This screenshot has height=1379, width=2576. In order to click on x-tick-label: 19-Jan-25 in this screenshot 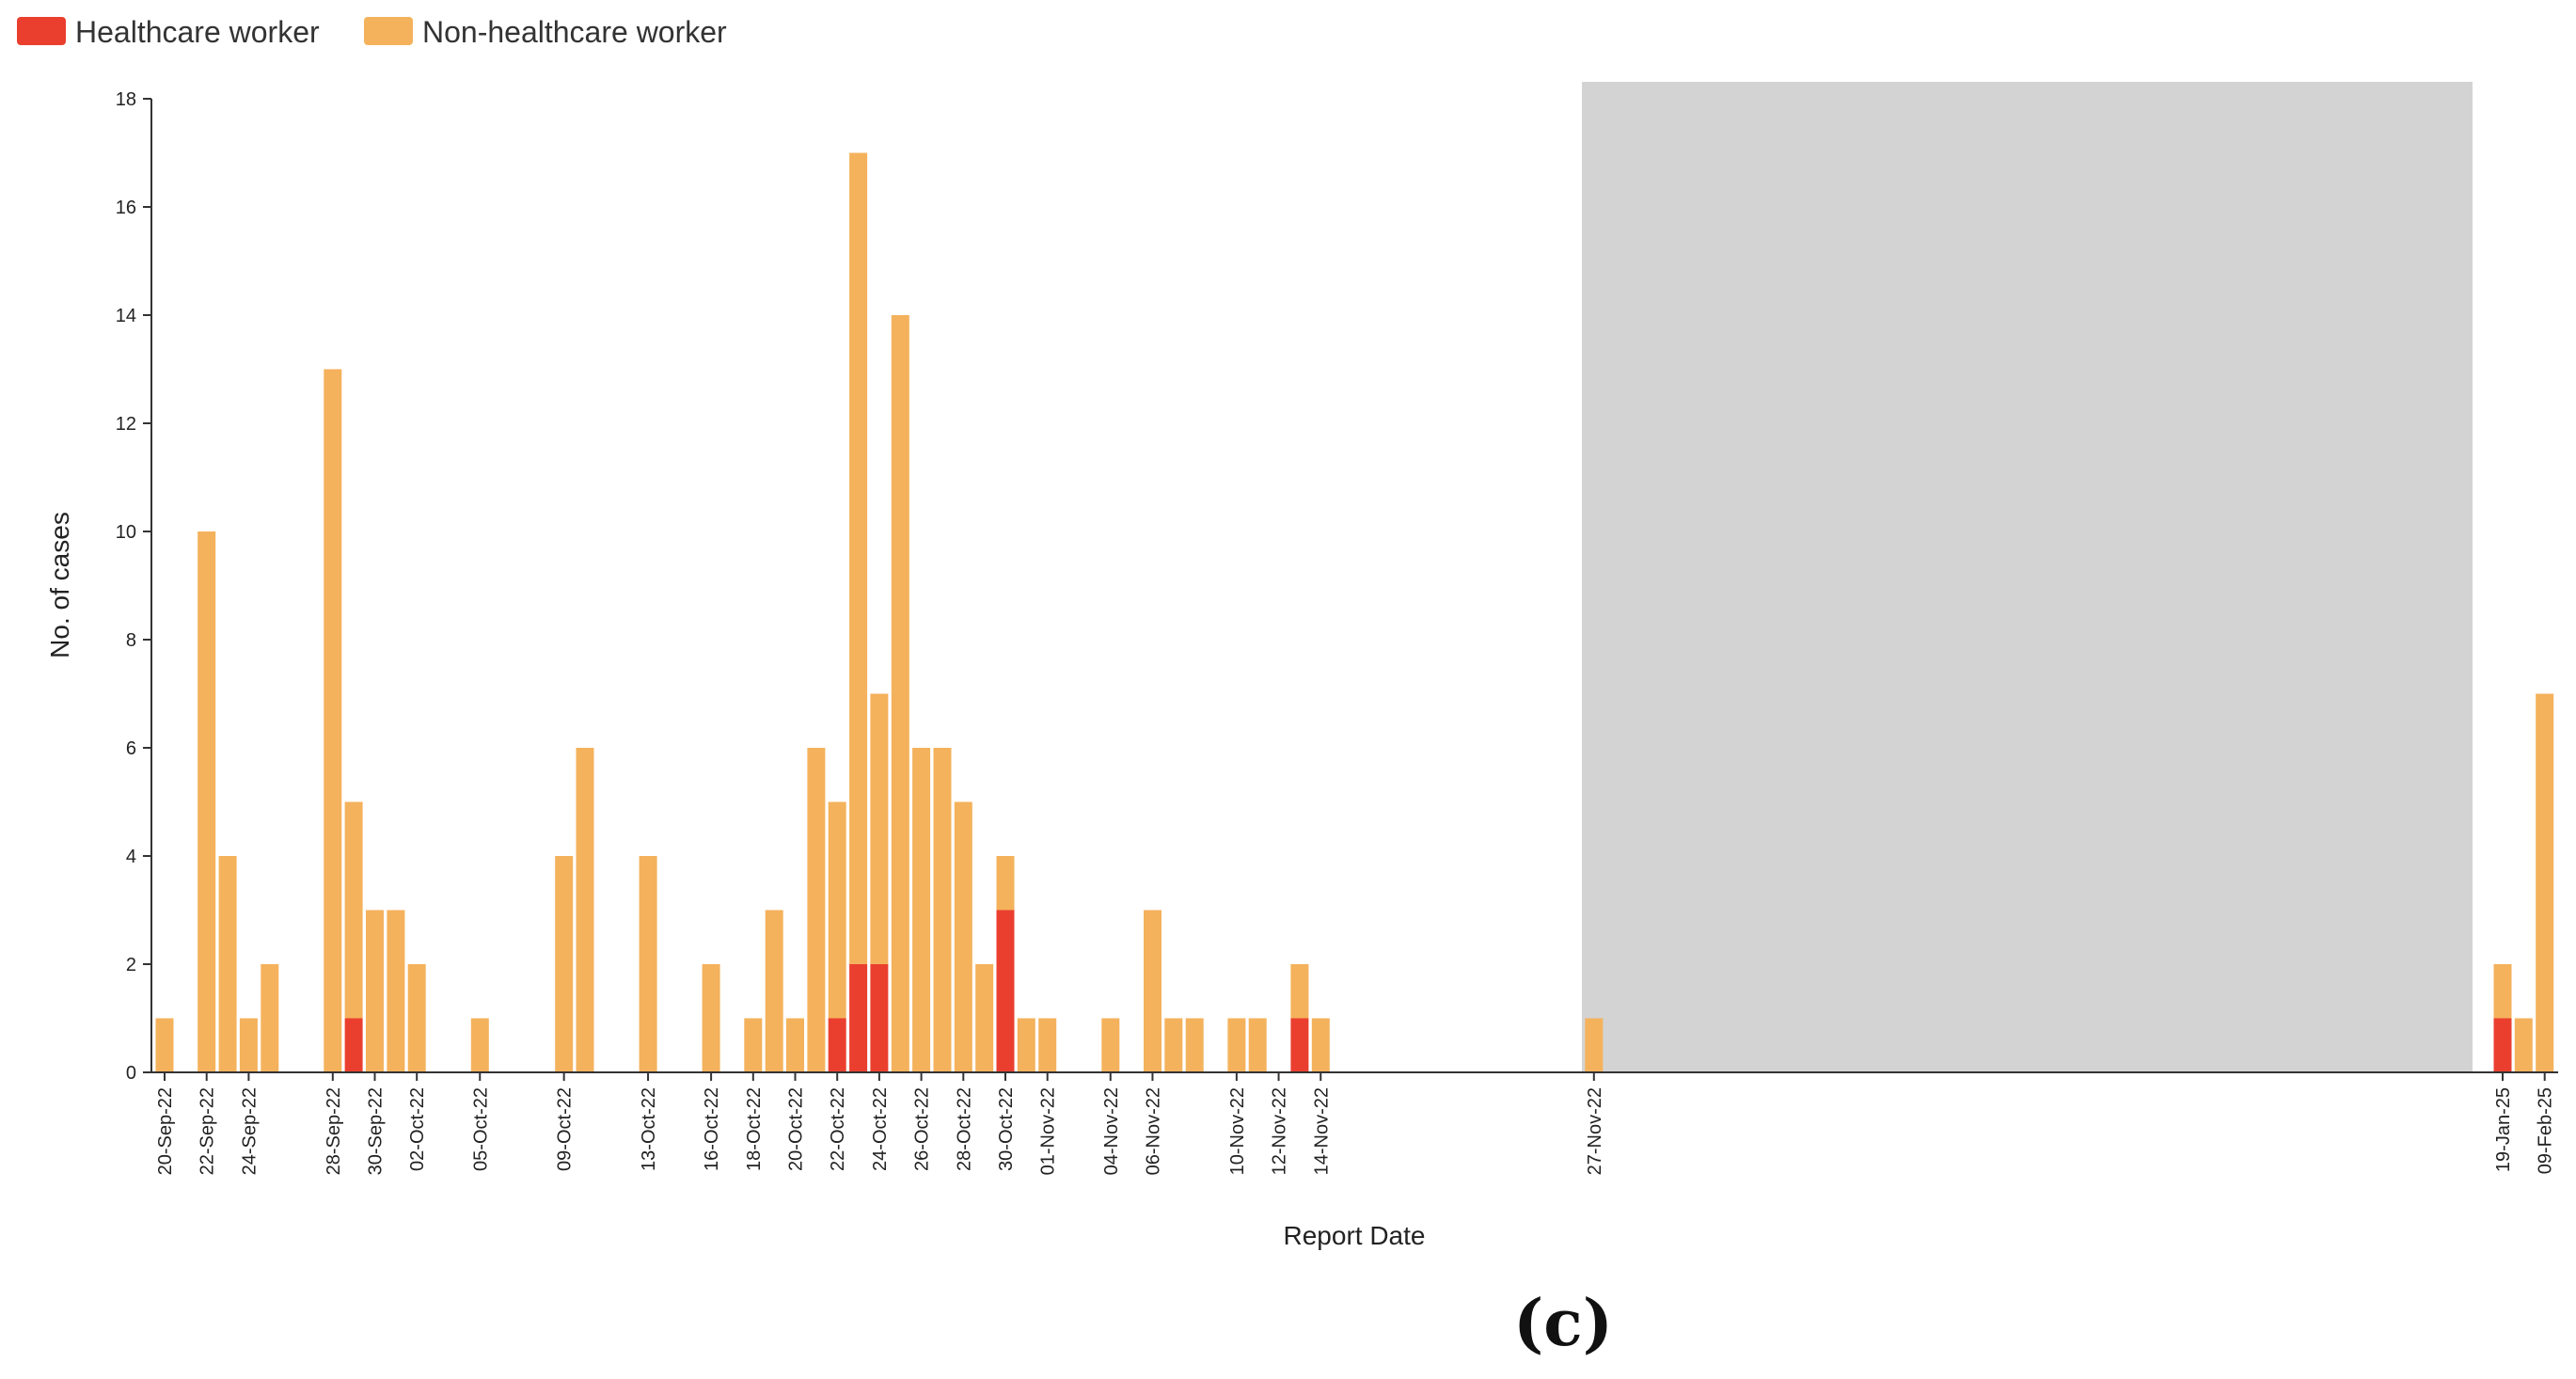, I will do `click(2503, 1129)`.